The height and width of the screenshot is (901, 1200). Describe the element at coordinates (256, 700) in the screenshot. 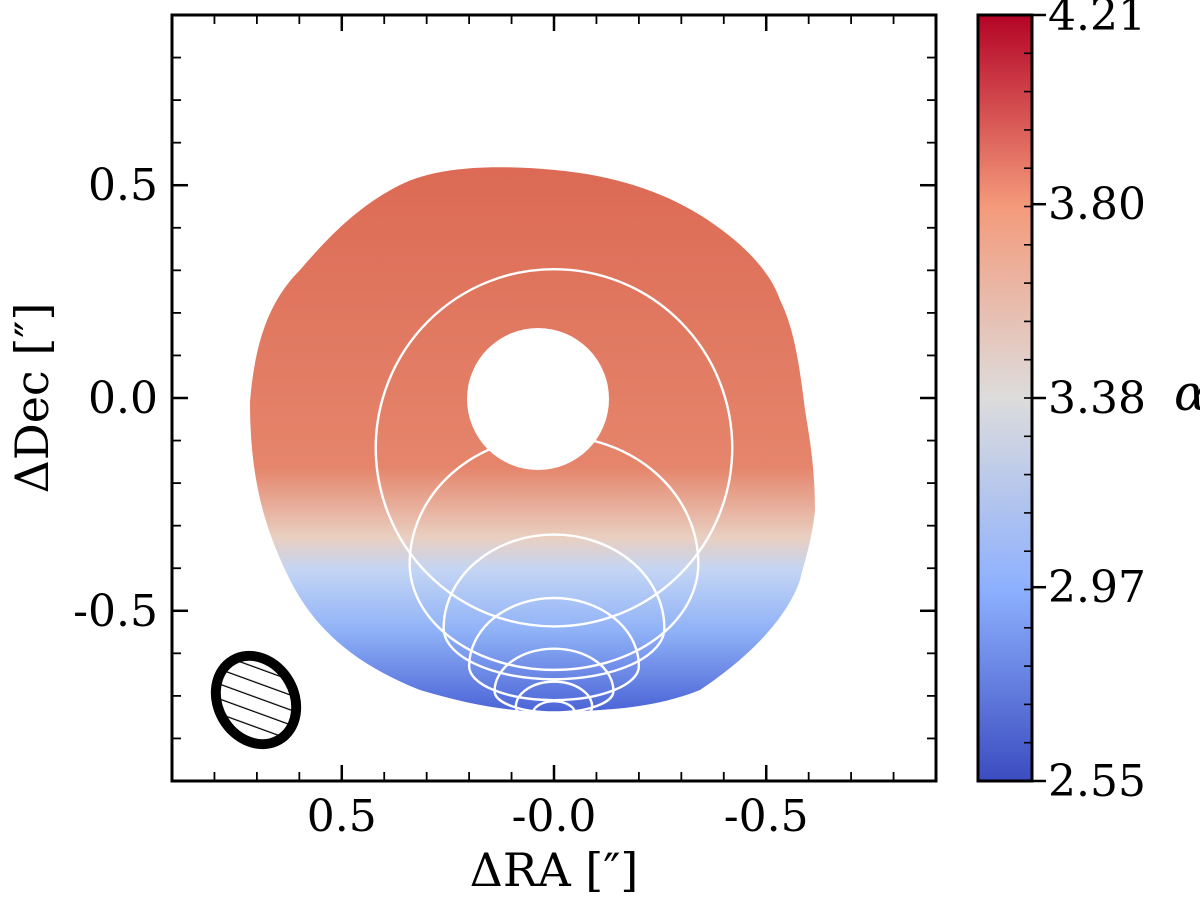

I see `beam-ellipse` at that location.